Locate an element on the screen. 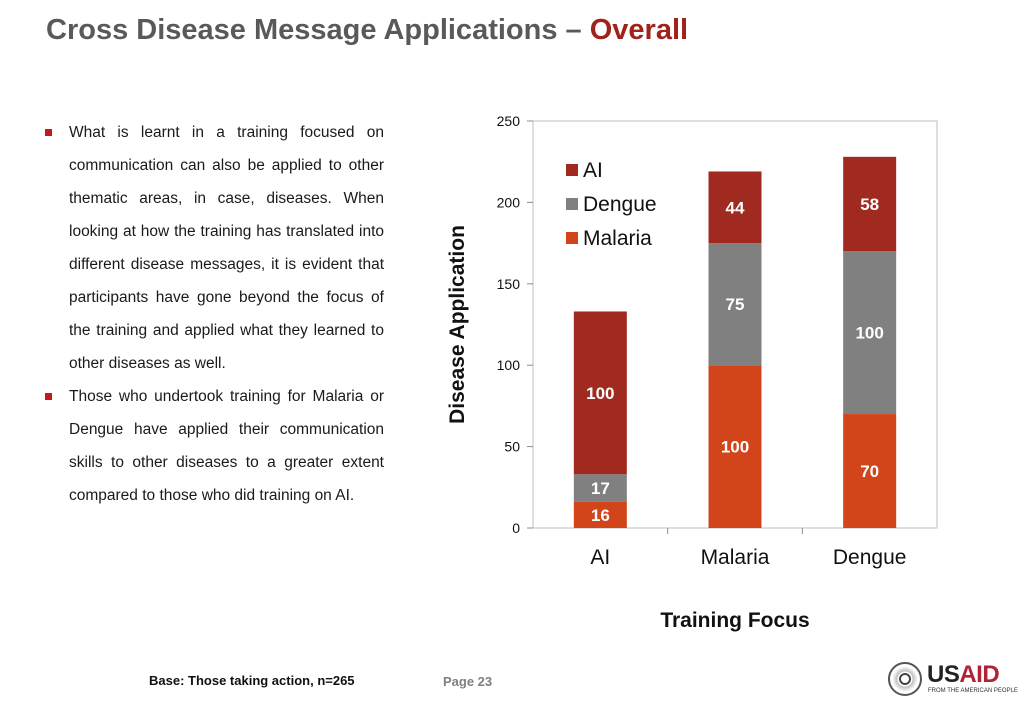  y-tick-label: 50 is located at coordinates (512, 447).